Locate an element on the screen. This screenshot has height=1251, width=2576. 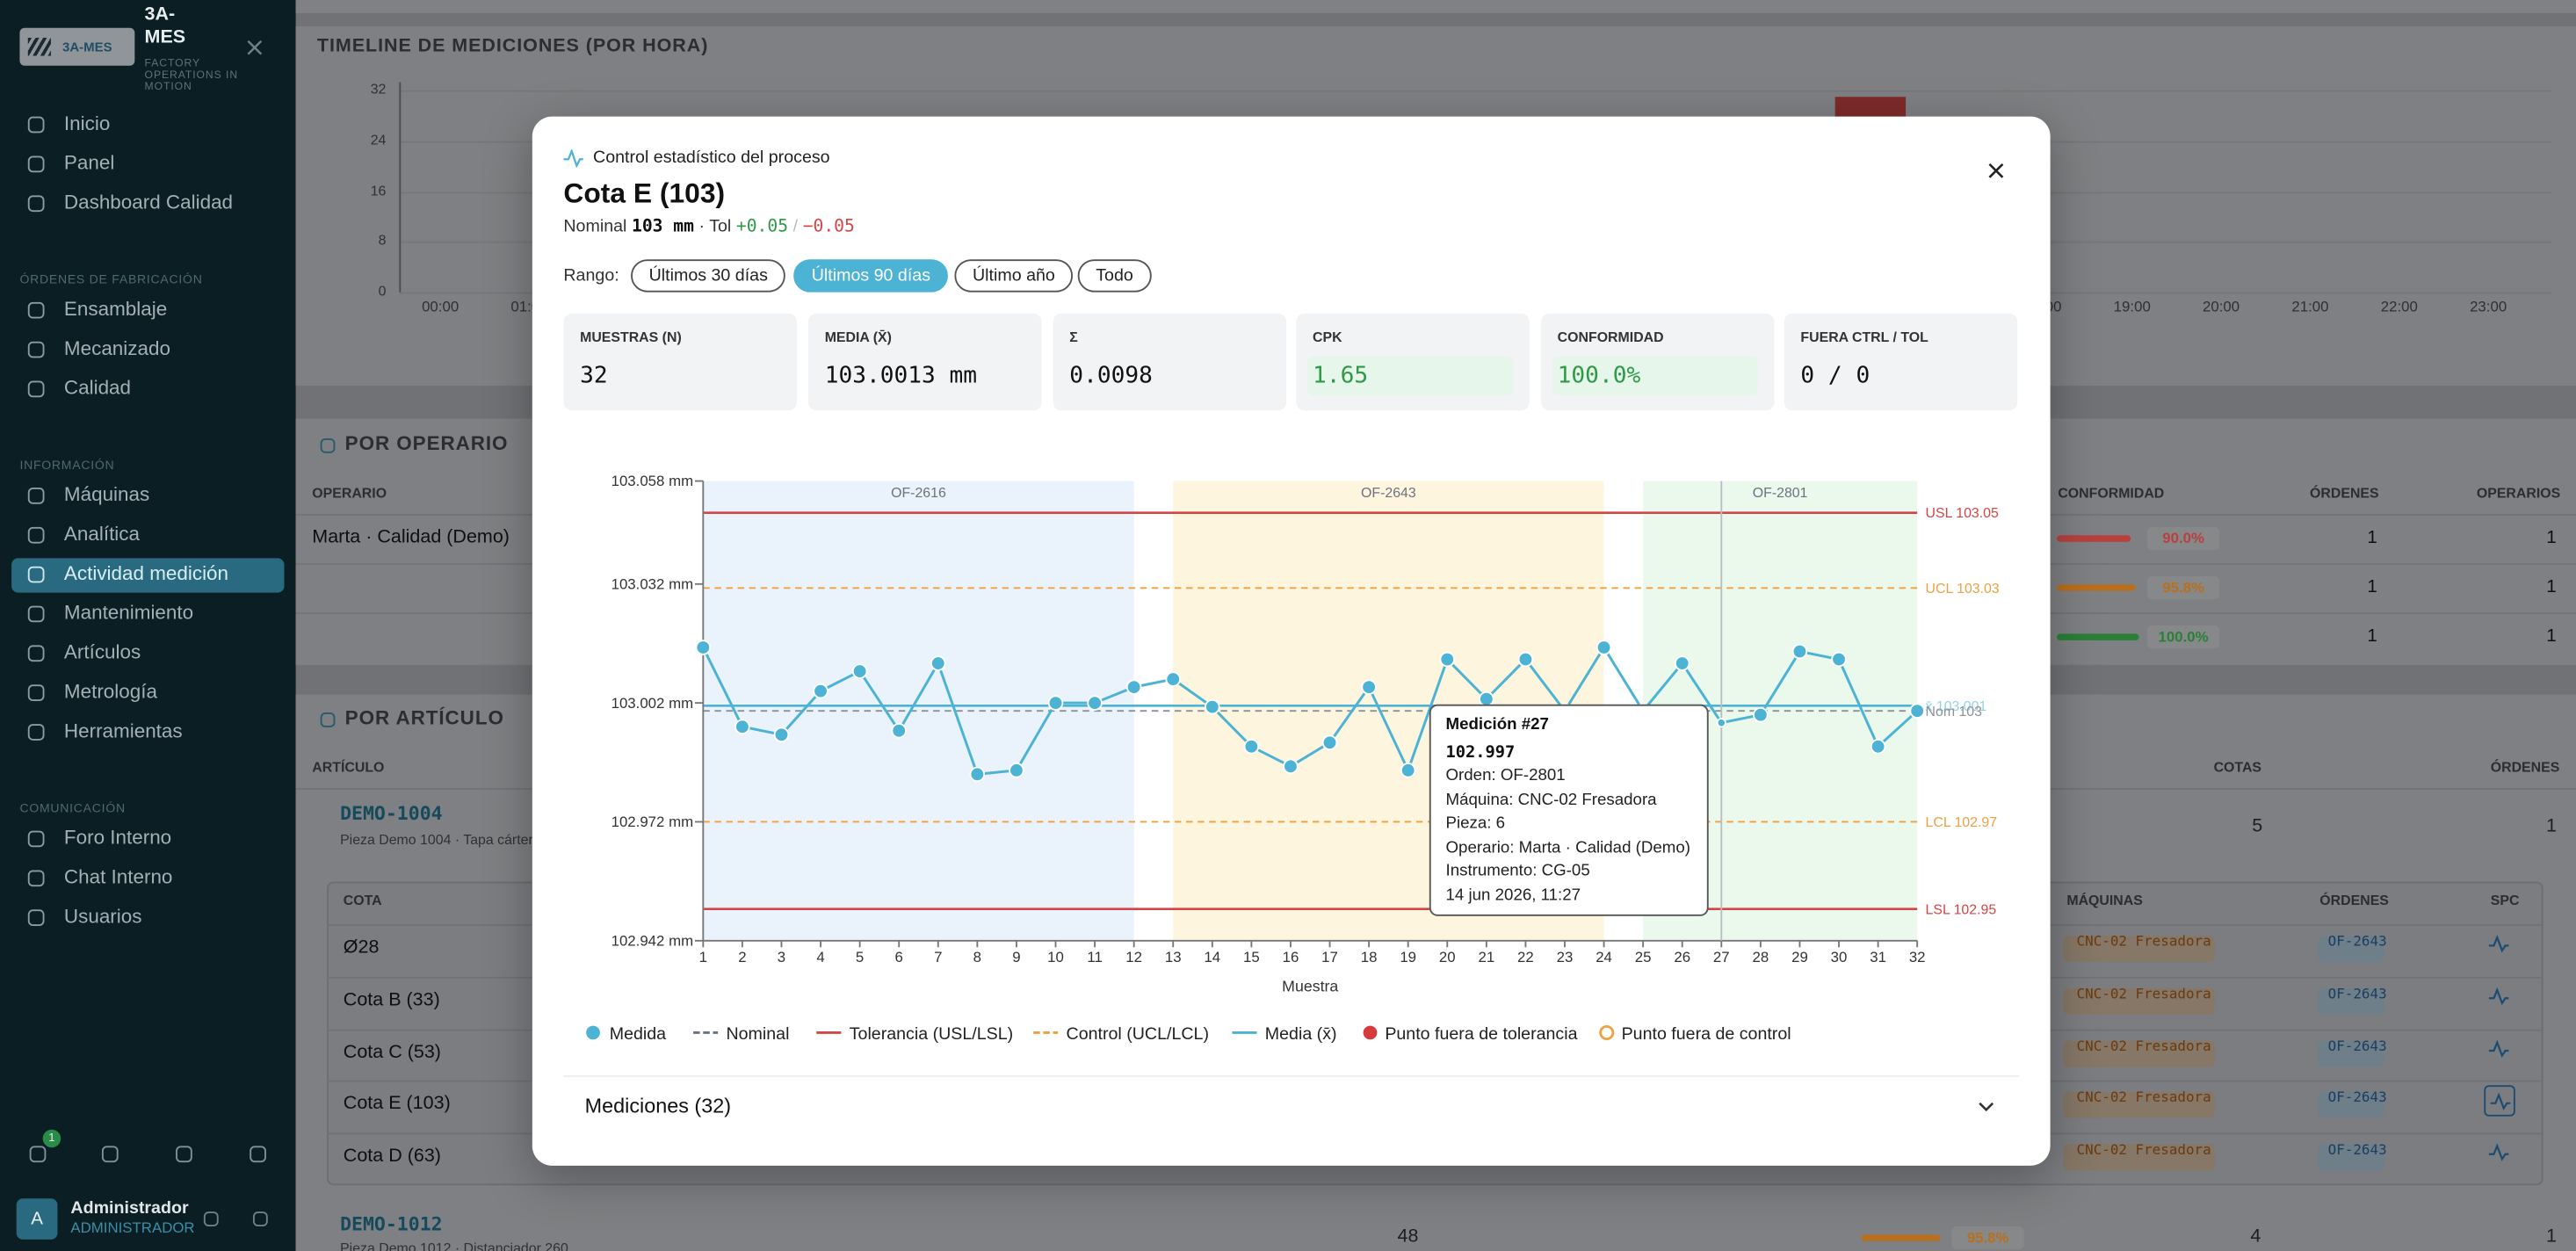
nav-item: Usuarios is located at coordinates (102, 916).